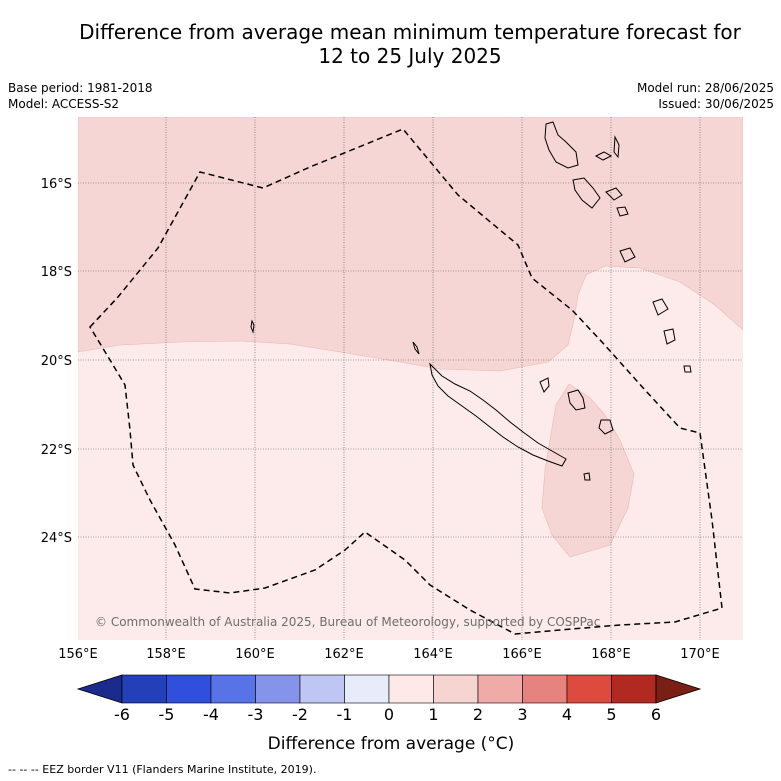 Image resolution: width=781 pixels, height=781 pixels. What do you see at coordinates (522, 654) in the screenshot?
I see `lon-label: 166°E` at bounding box center [522, 654].